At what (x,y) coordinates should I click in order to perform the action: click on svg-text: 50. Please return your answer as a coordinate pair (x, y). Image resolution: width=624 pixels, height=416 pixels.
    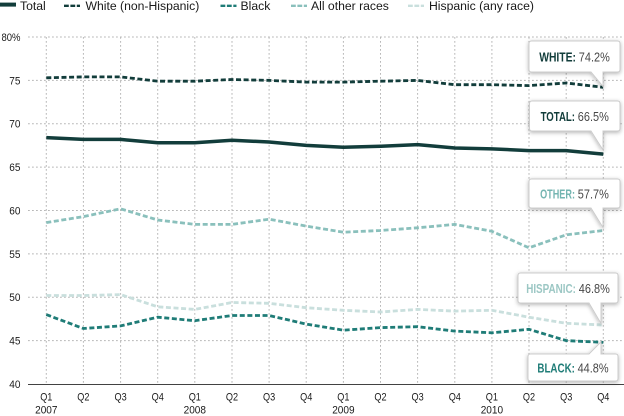
    Looking at the image, I should click on (14, 298).